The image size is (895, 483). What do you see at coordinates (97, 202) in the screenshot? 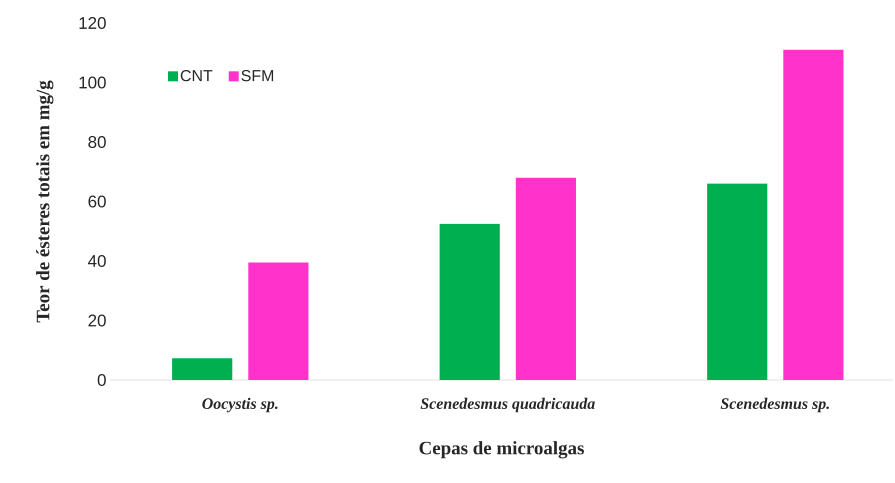
I see `y-tick-label: 60` at bounding box center [97, 202].